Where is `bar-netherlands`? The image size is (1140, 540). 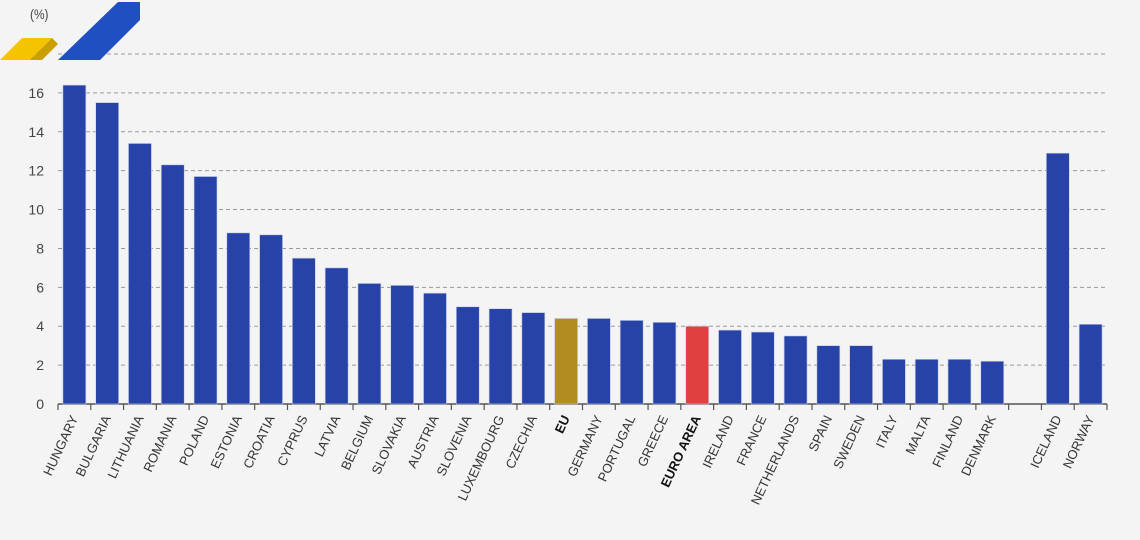
bar-netherlands is located at coordinates (795, 370).